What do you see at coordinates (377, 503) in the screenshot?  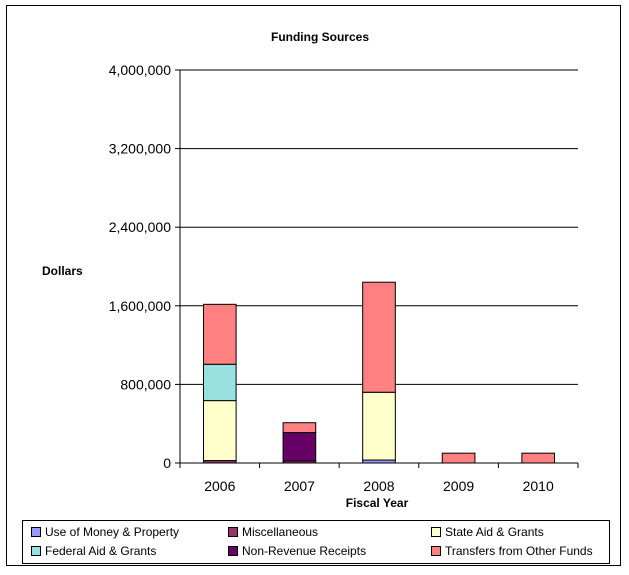 I see `x-axis-label: Fiscal Year` at bounding box center [377, 503].